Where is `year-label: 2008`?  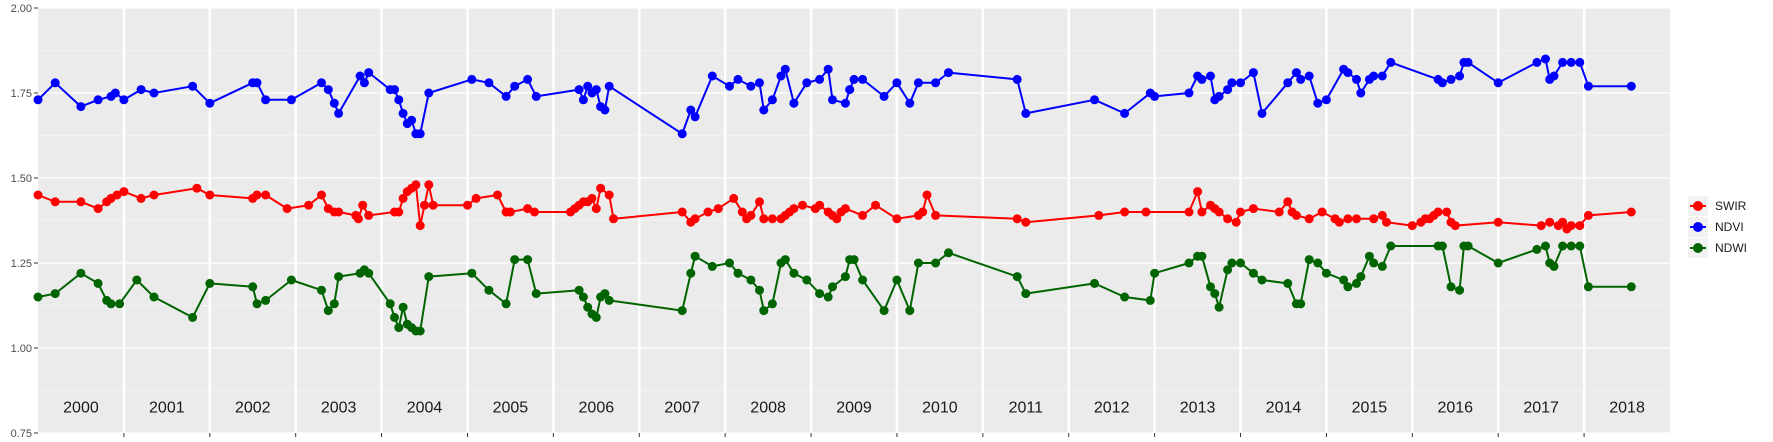
year-label: 2008 is located at coordinates (768, 408).